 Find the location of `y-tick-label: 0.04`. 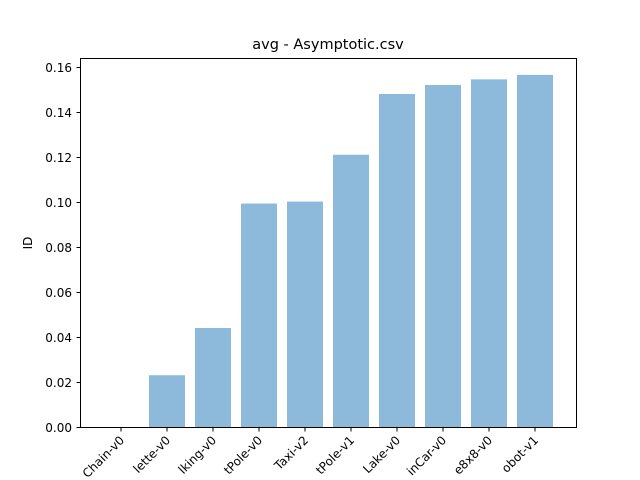

y-tick-label: 0.04 is located at coordinates (58, 338).